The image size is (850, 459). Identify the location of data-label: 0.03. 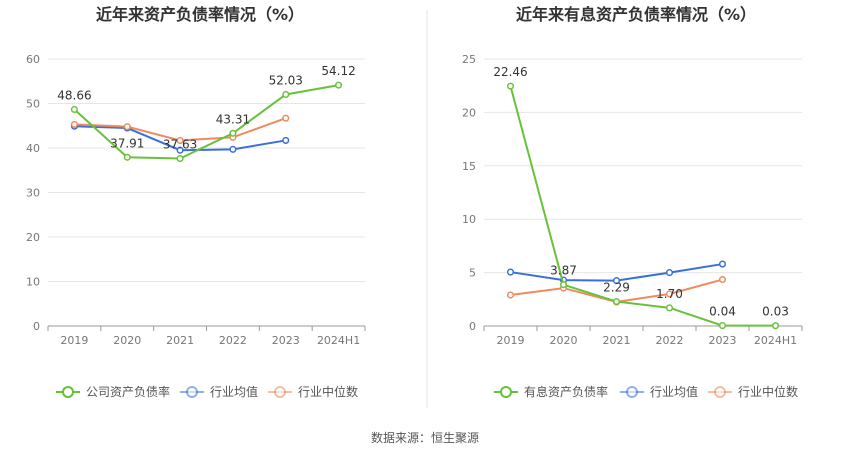
(775, 312).